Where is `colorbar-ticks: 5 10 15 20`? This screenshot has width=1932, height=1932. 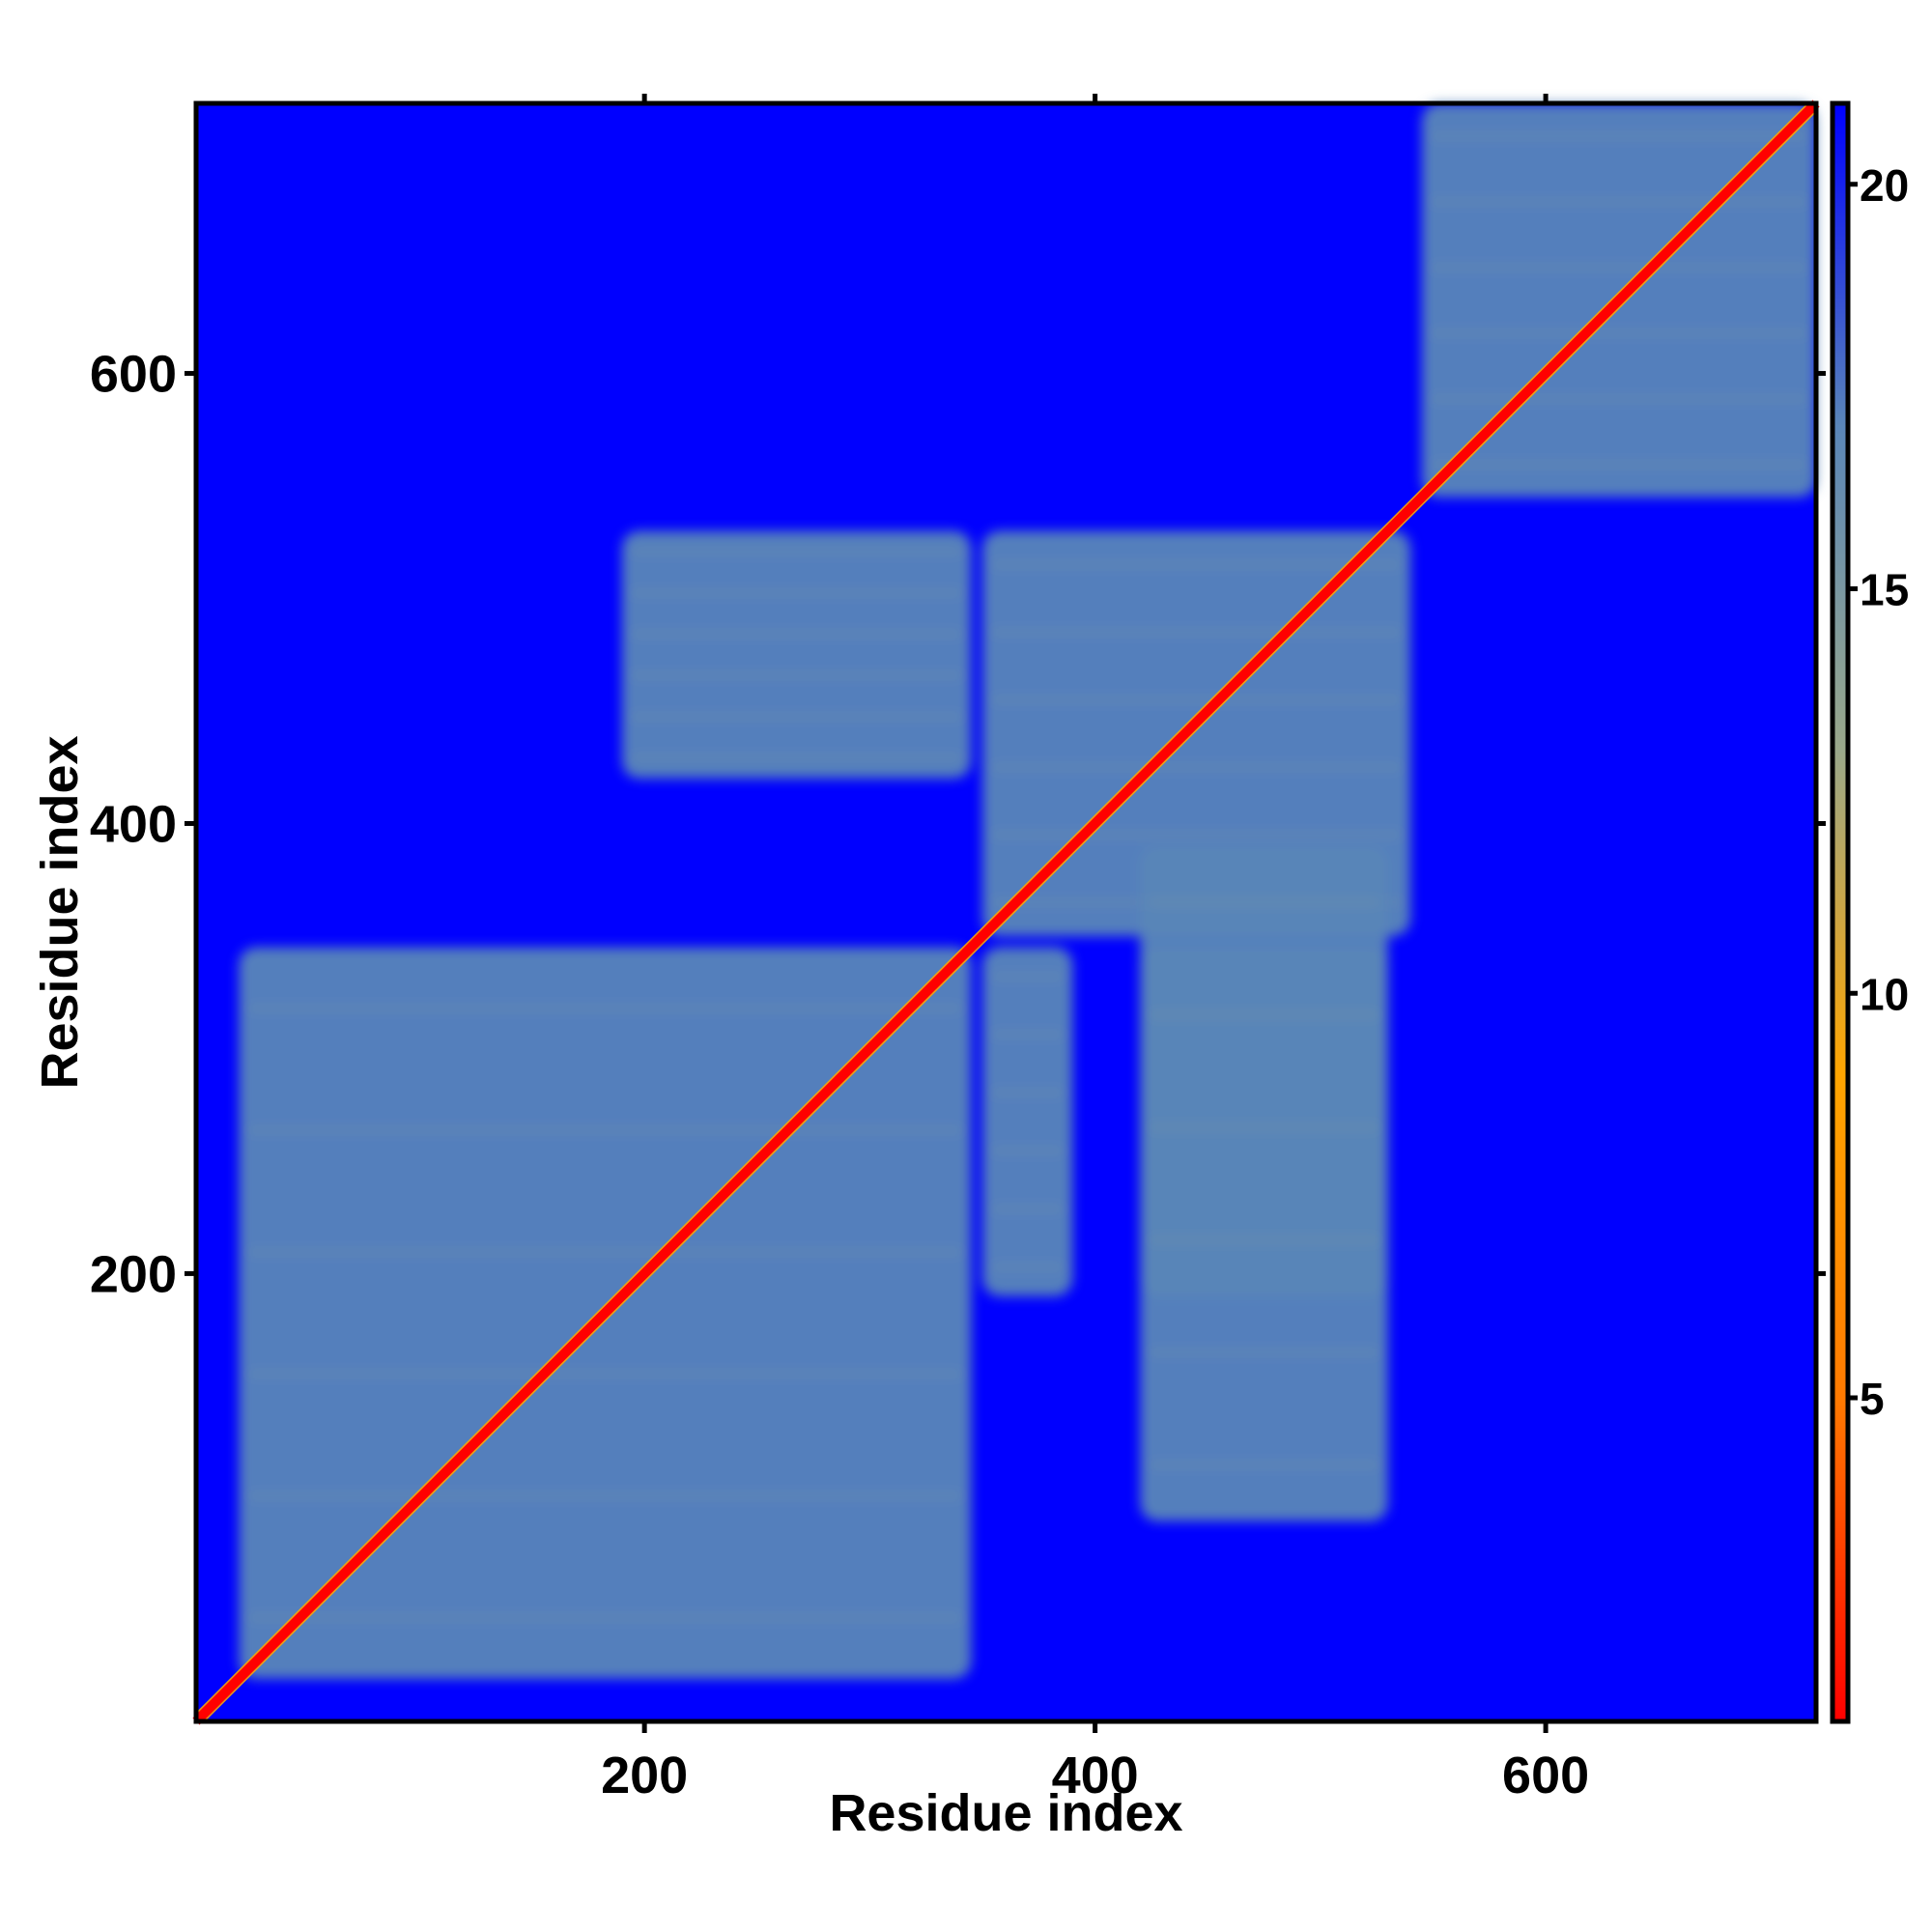 colorbar-ticks: 5 10 15 20 is located at coordinates (1878, 792).